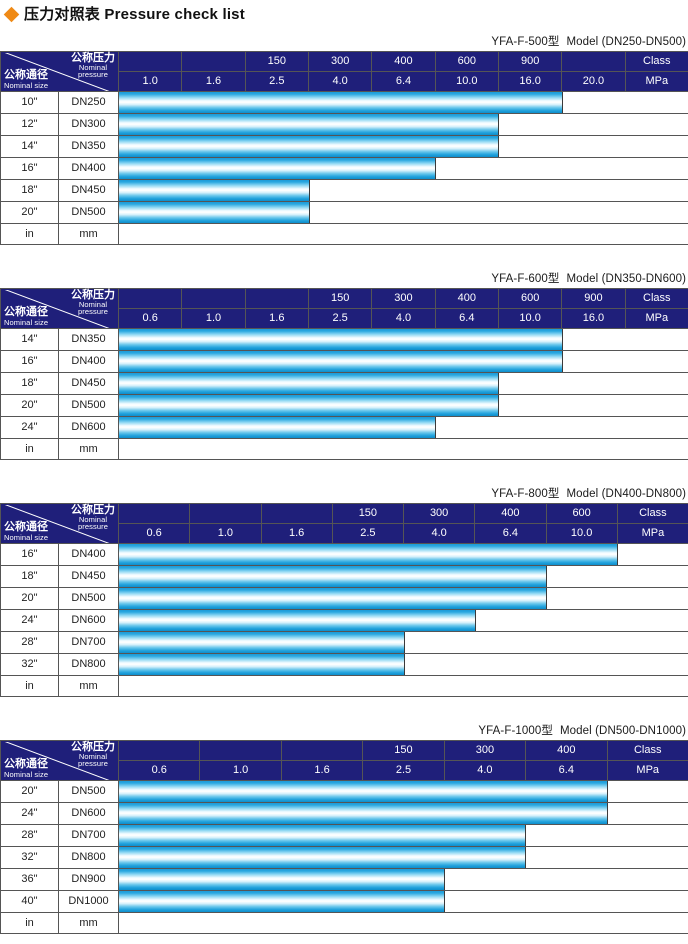 The image size is (688, 944). What do you see at coordinates (89, 103) in the screenshot?
I see `nominal-size-dn-cell: DN250` at bounding box center [89, 103].